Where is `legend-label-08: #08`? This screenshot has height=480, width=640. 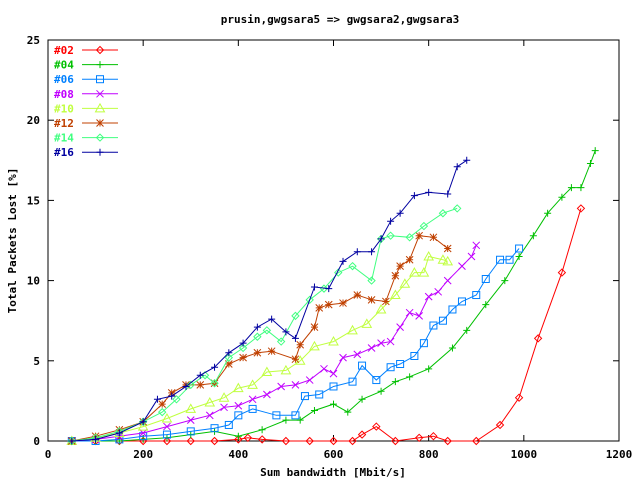
legend-label-08: #08 is located at coordinates (64, 94).